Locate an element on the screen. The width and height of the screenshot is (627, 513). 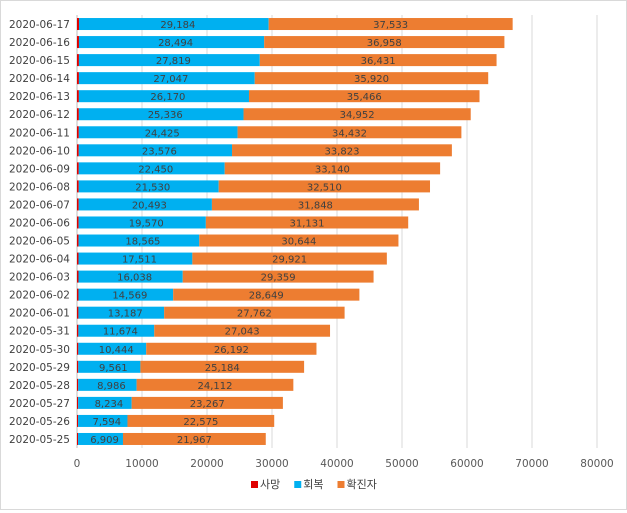
legend: 사망 회복 확진자 is located at coordinates (314, 484).